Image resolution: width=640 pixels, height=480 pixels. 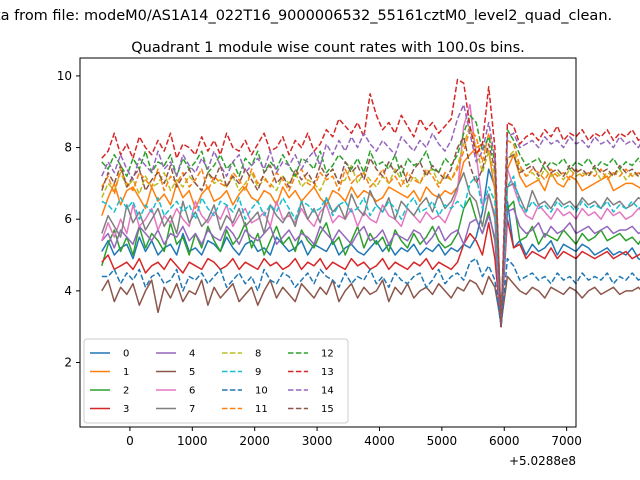 I want to click on x-axis: 0 1000 2000 3000 4000 5000 6000 7000, so click(x=354, y=437).